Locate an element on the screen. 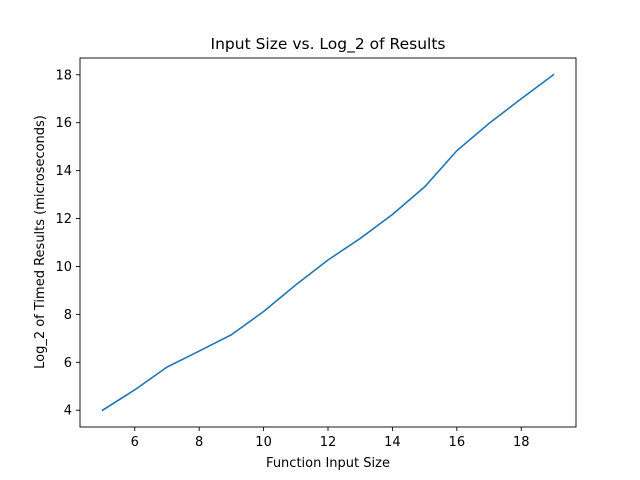 The width and height of the screenshot is (640, 480). x-axis-label: Function Input Size is located at coordinates (328, 463).